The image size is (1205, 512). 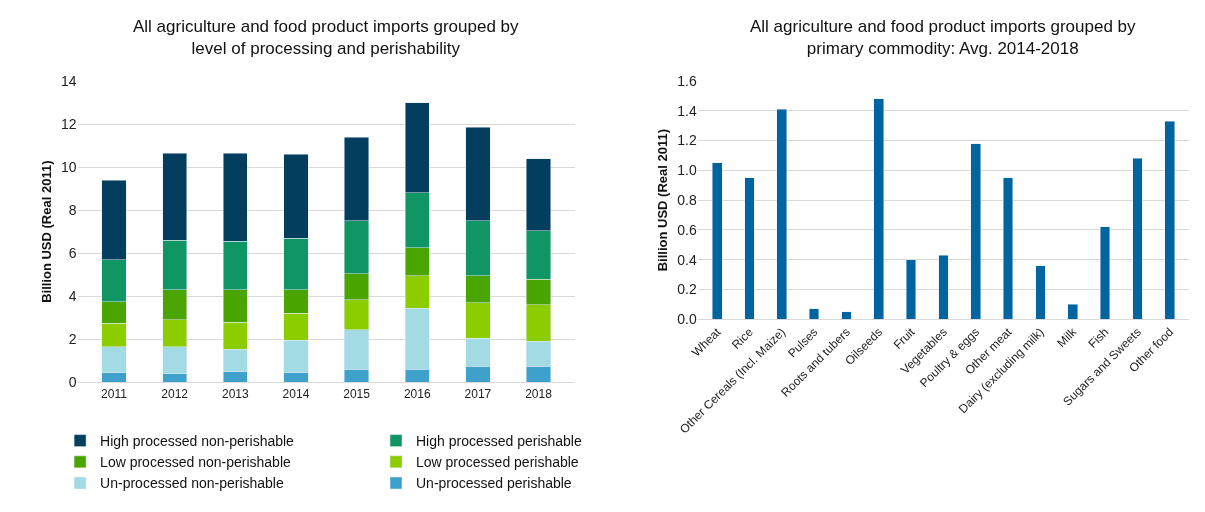 What do you see at coordinates (72, 339) in the screenshot?
I see `y-tick-label: 2` at bounding box center [72, 339].